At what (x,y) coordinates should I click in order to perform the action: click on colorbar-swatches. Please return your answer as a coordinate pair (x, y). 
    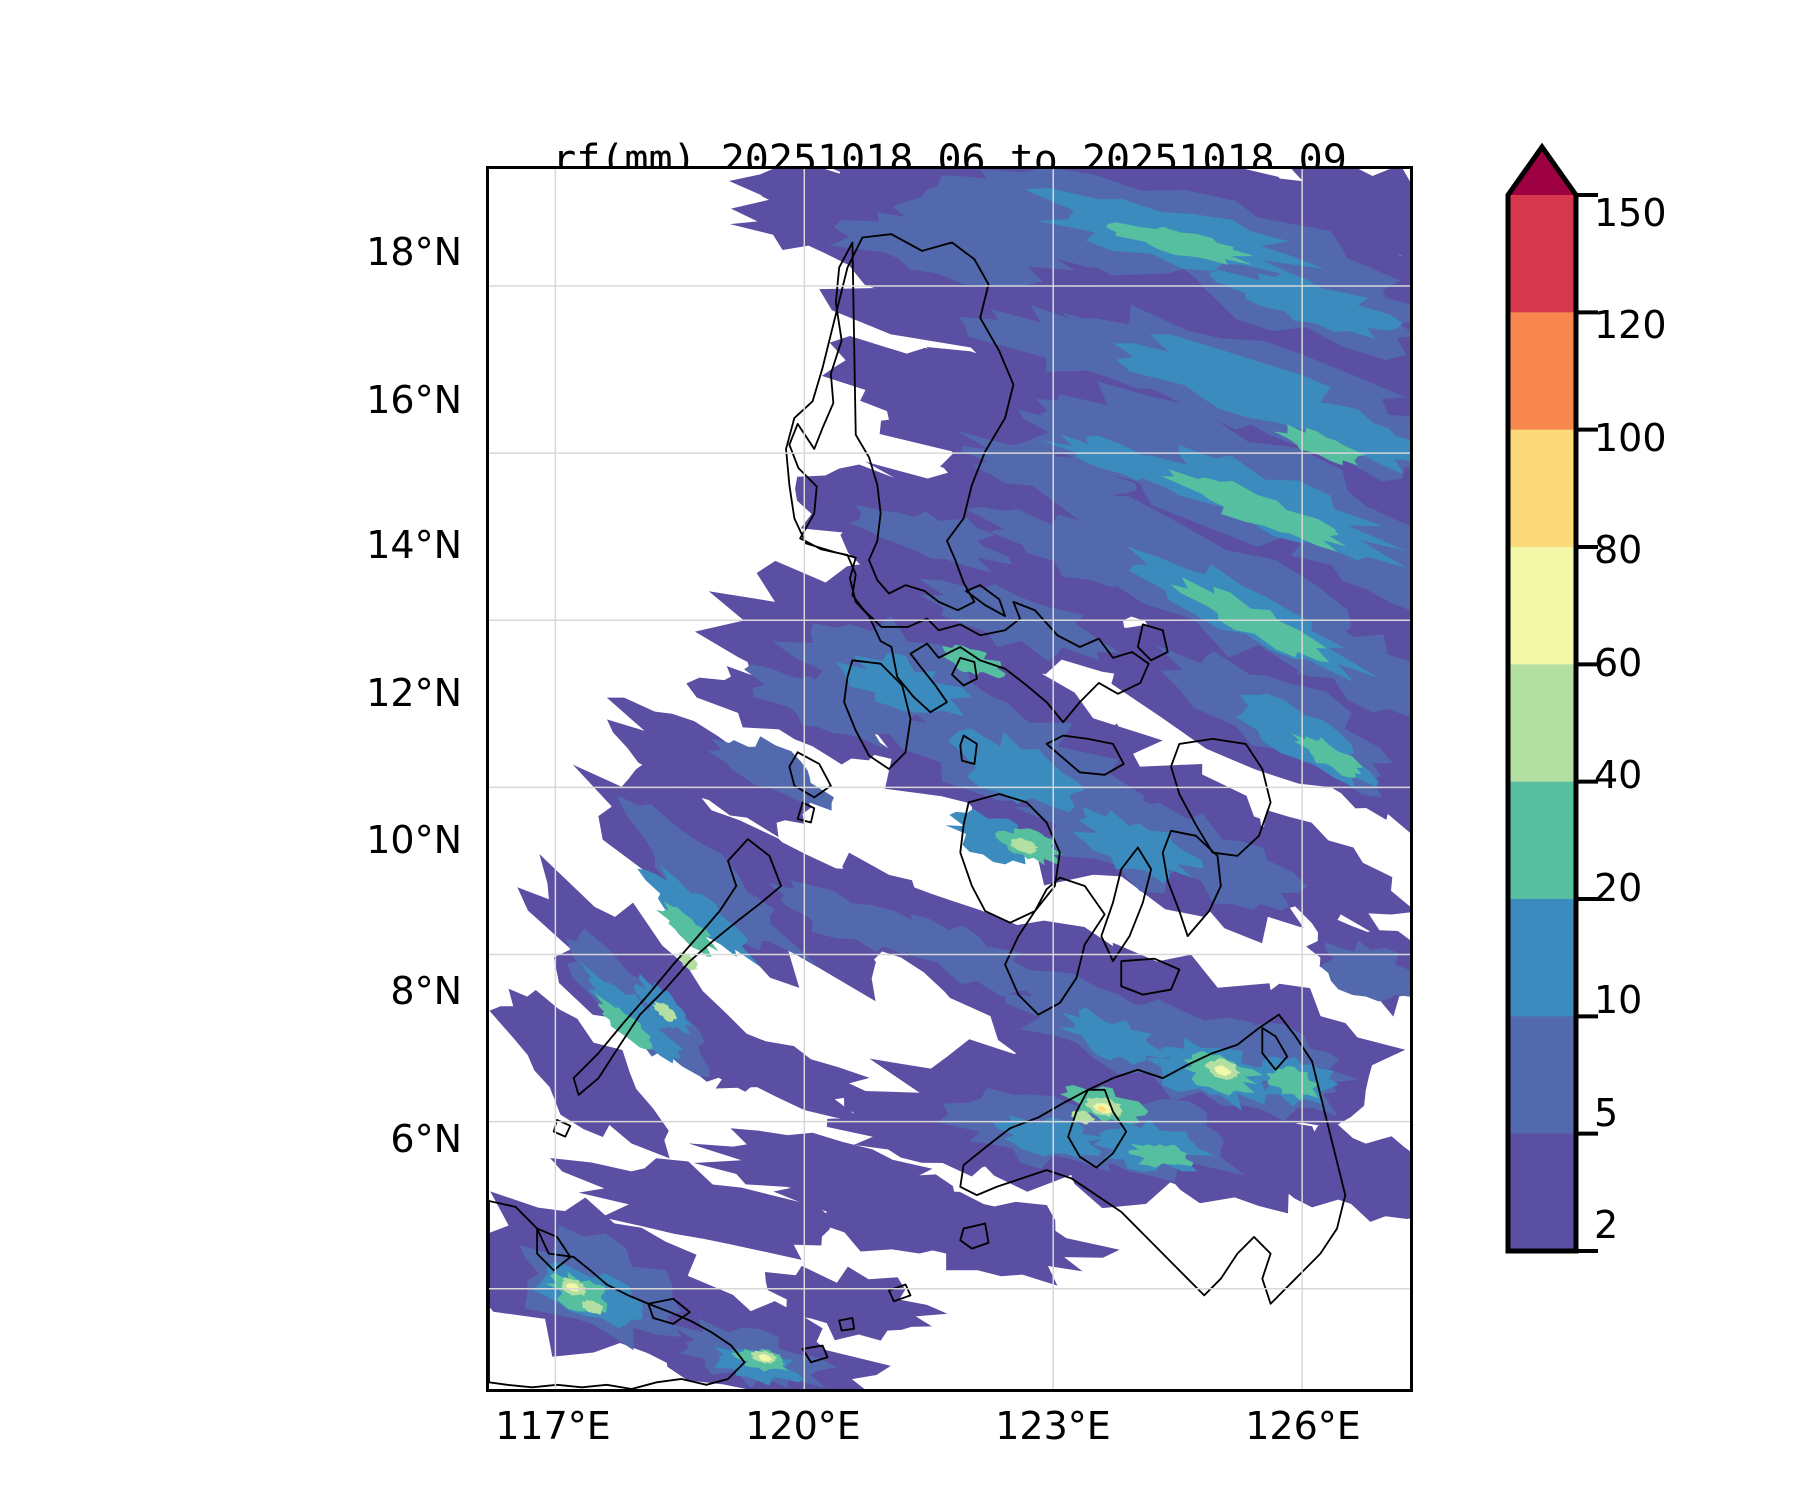
    Looking at the image, I should click on (1551, 698).